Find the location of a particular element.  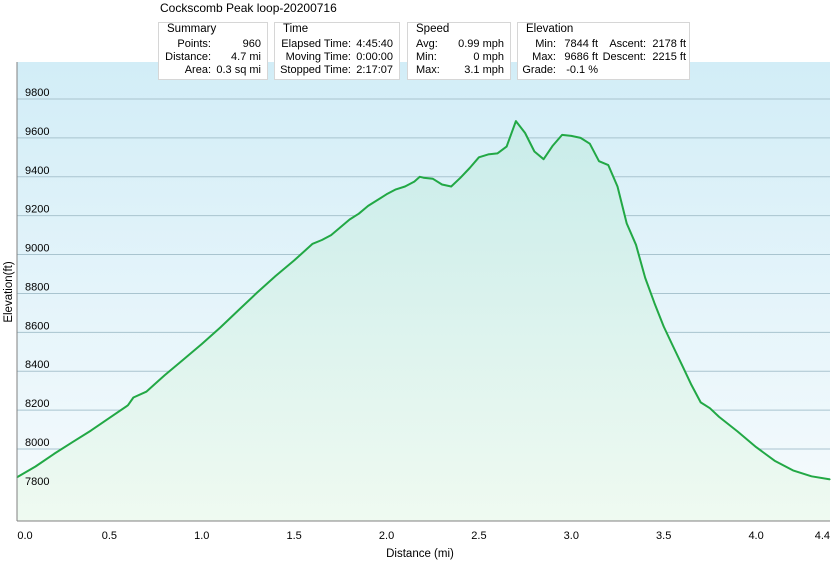

y-tick-label: 9600 is located at coordinates (37, 132).